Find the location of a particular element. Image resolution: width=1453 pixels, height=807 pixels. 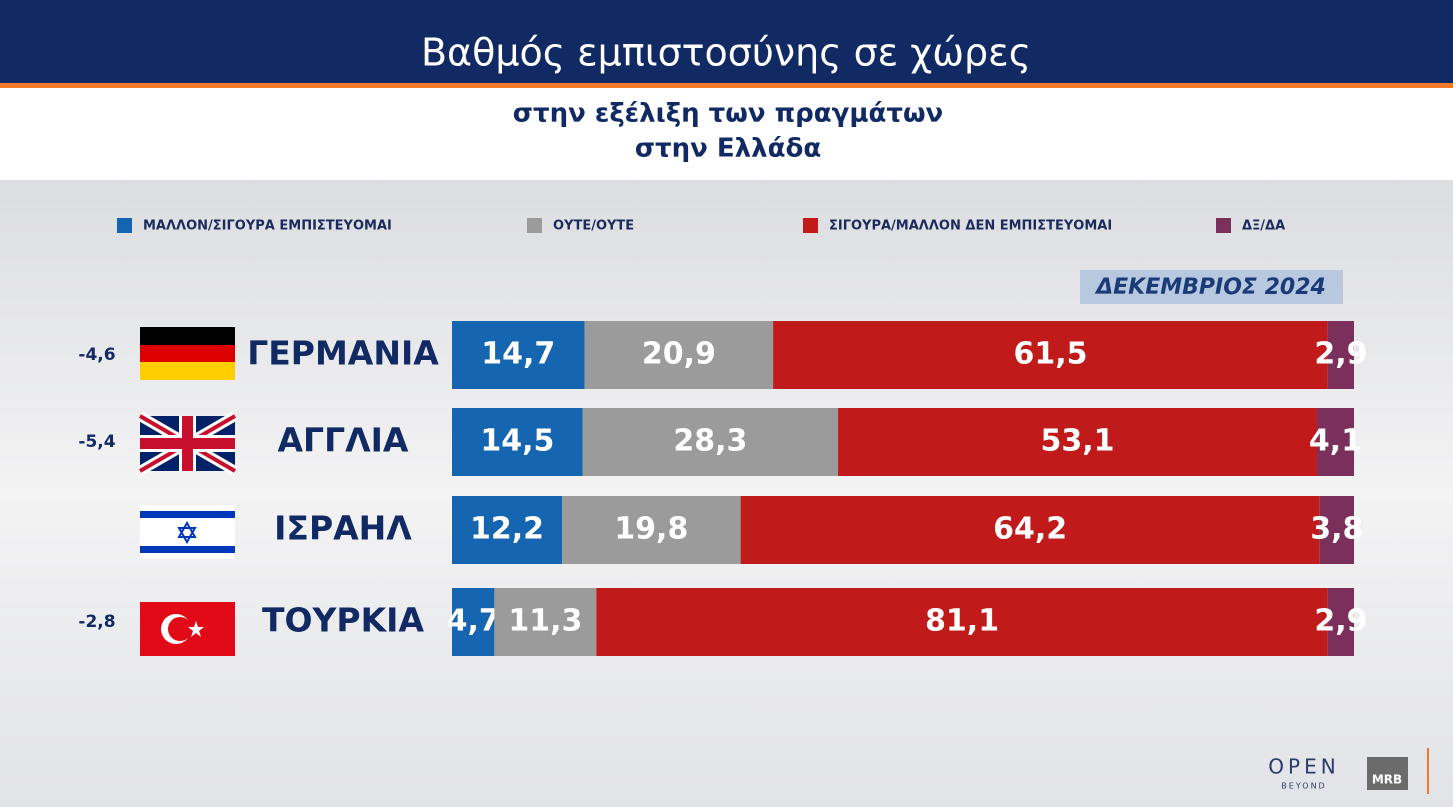

pollster-logo: MRB is located at coordinates (1387, 780).